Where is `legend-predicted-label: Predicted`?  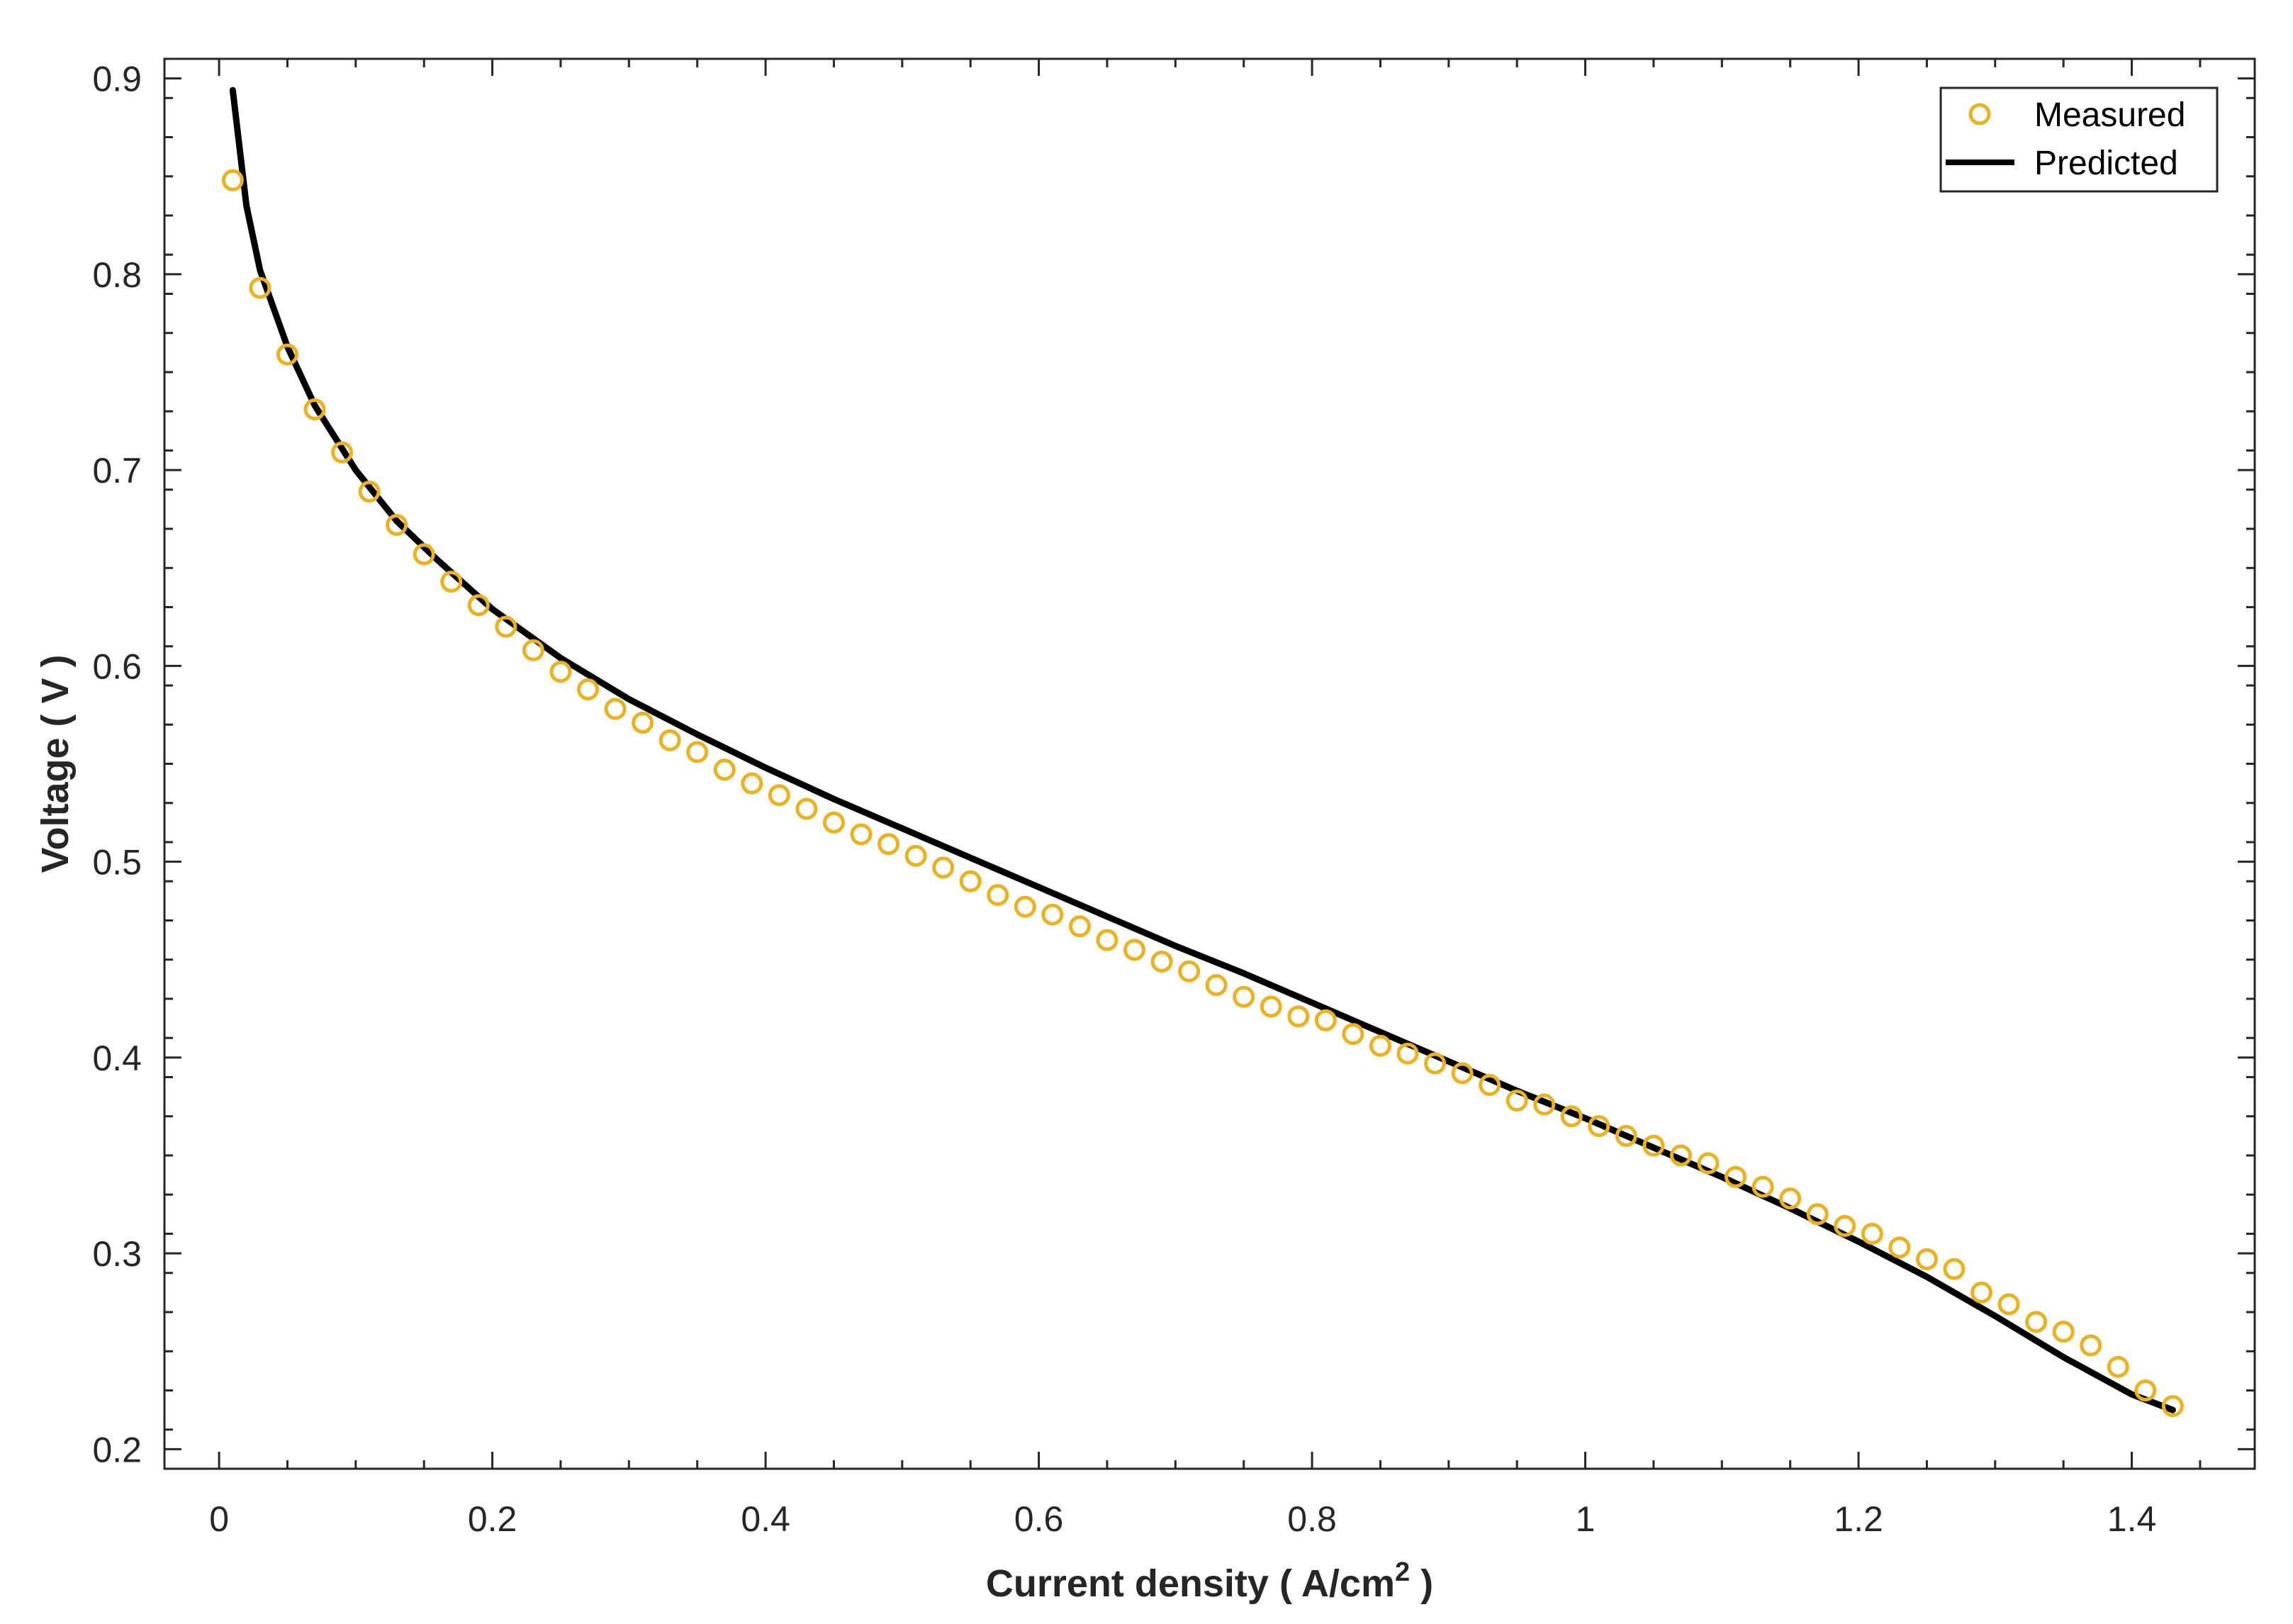
legend-predicted-label: Predicted is located at coordinates (2106, 163).